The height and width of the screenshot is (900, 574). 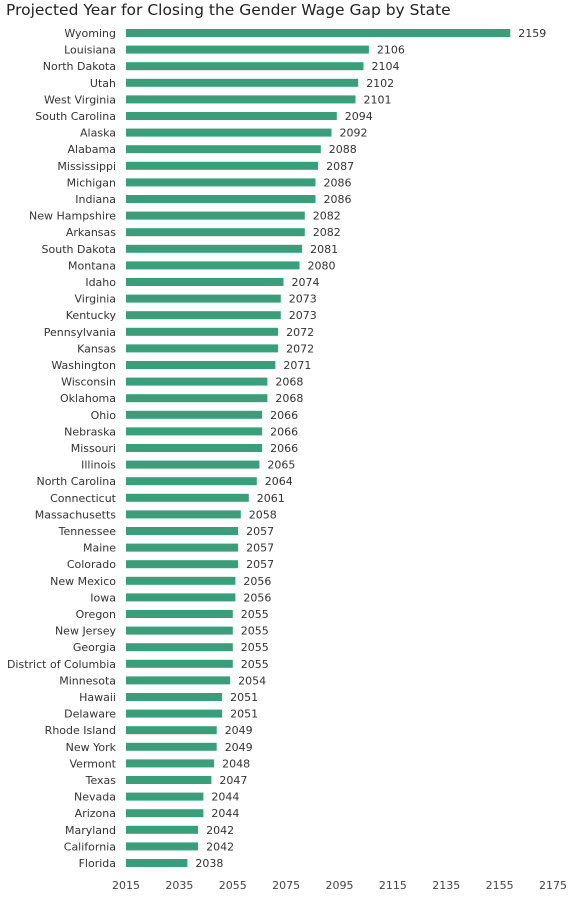 I want to click on category-label: Nebraska, so click(x=90, y=431).